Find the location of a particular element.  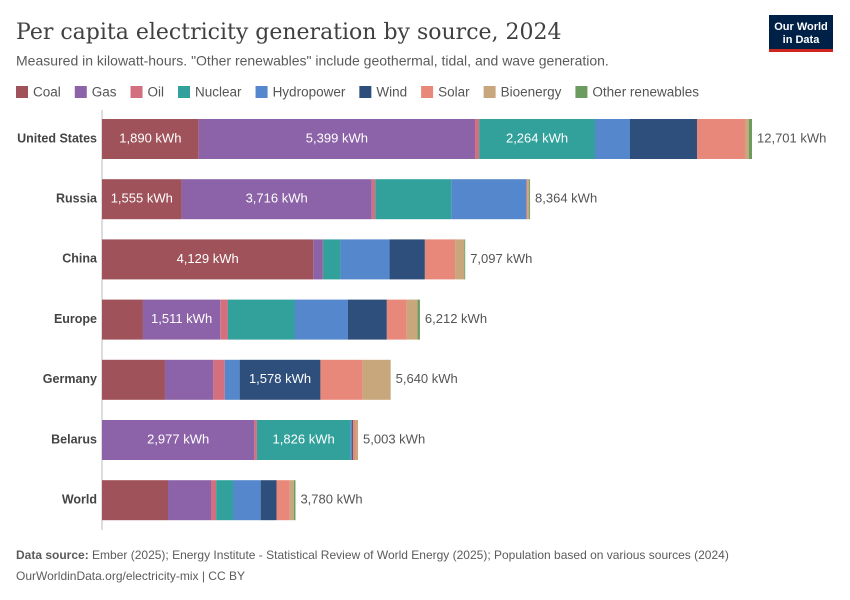

legend-label: Other renewables is located at coordinates (645, 92).